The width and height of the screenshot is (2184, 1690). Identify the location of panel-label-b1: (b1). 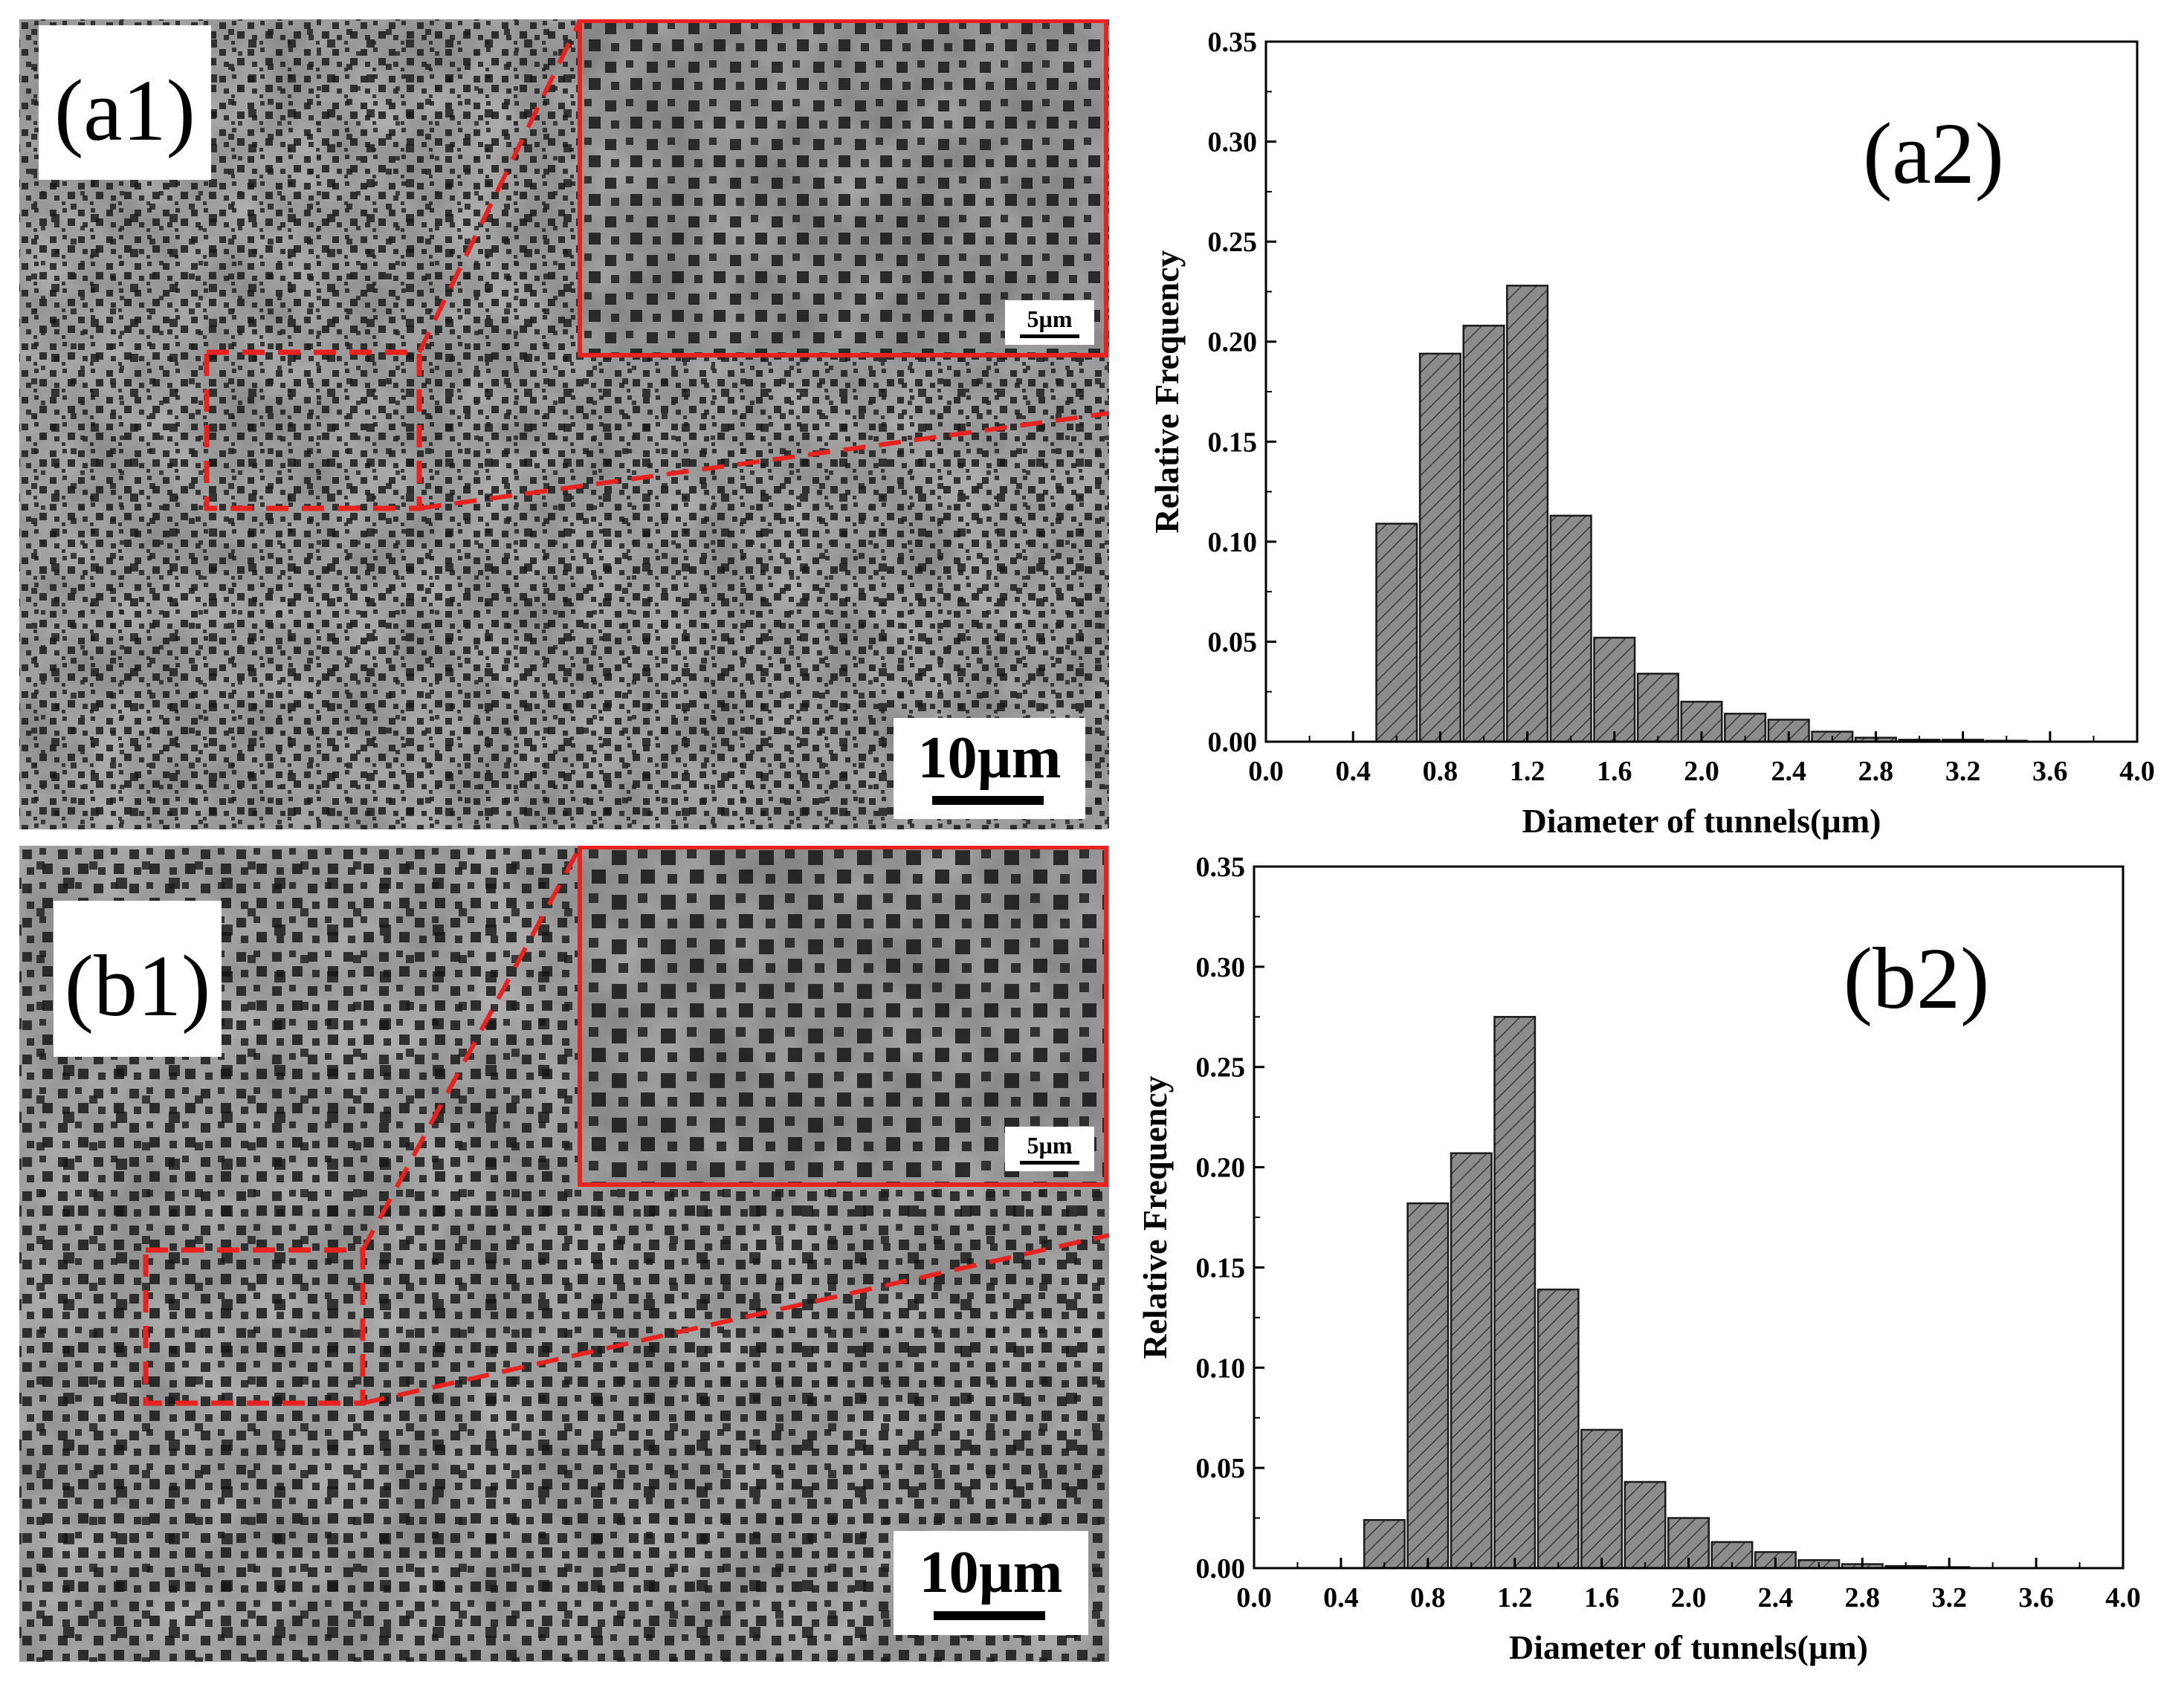
(138, 986).